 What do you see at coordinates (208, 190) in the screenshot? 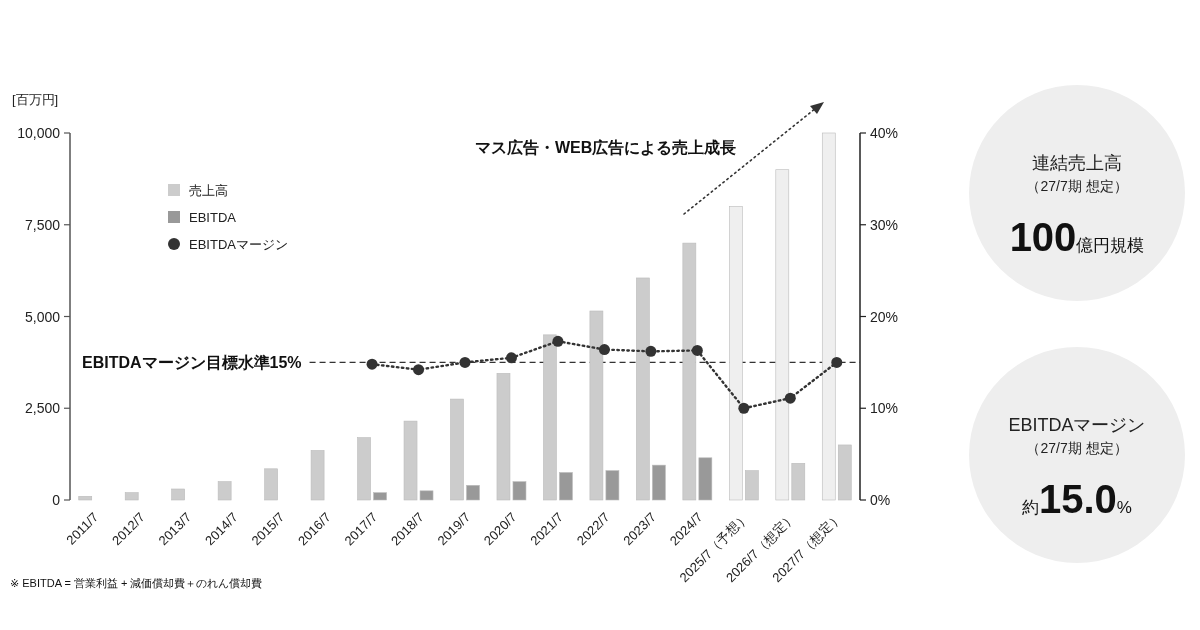
I see `legend-label: 売上高` at bounding box center [208, 190].